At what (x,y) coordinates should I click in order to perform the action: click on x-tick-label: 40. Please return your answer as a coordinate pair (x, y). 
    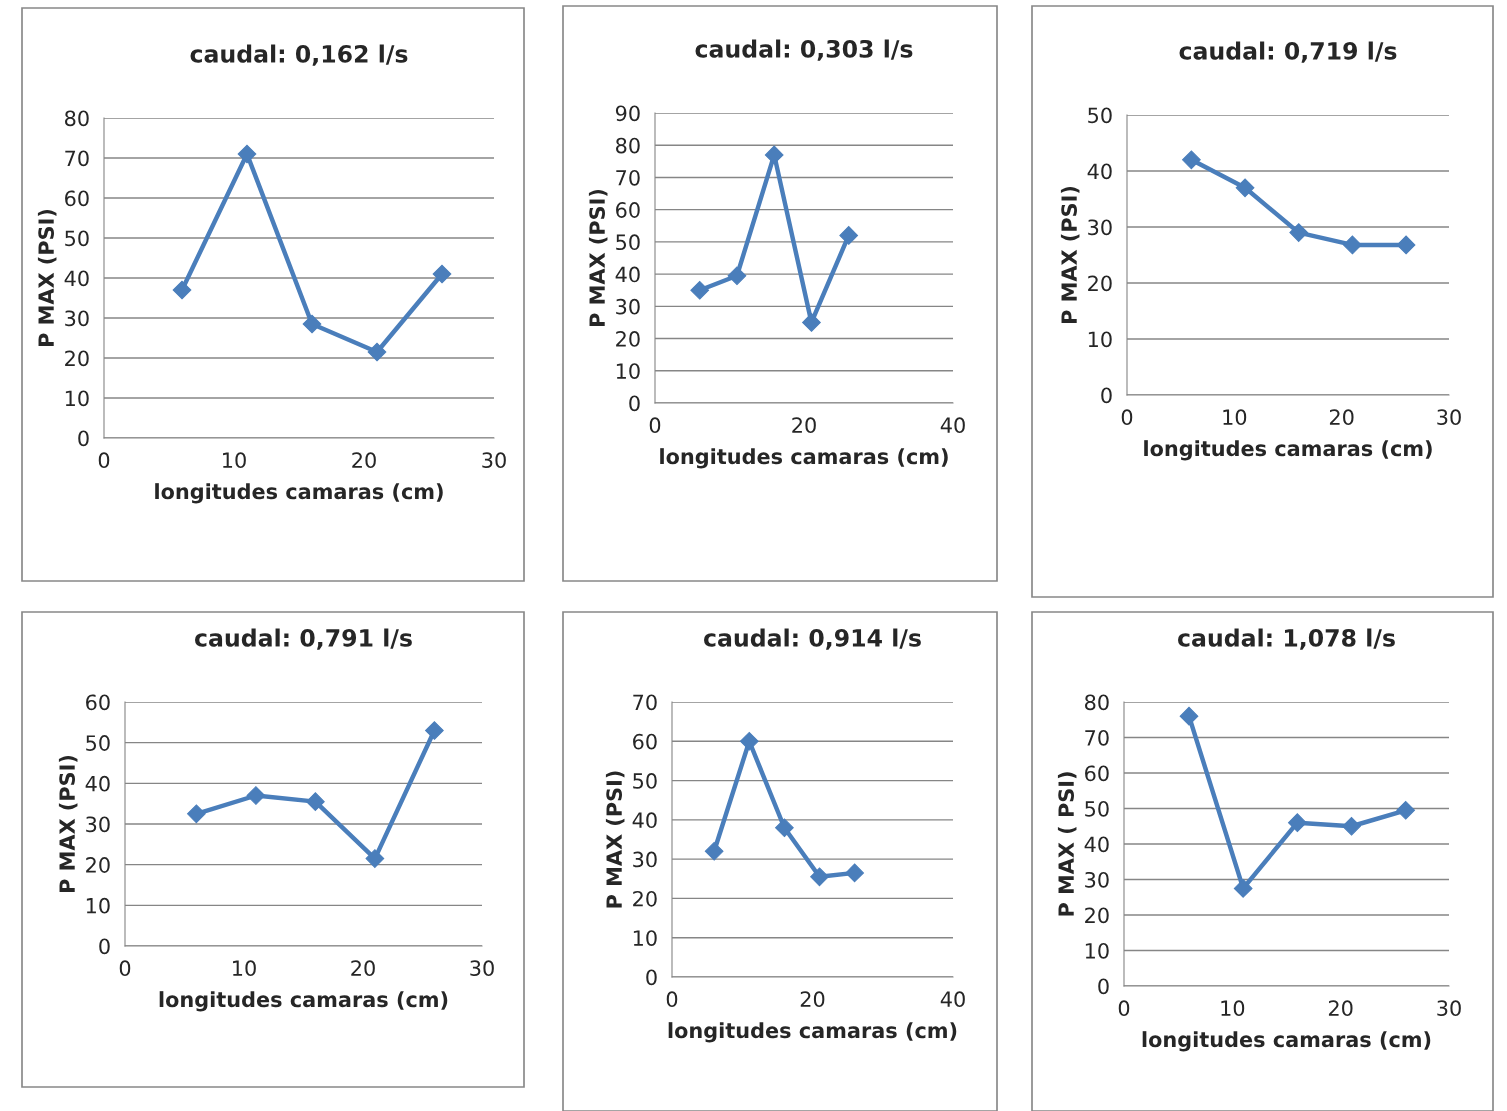
    Looking at the image, I should click on (952, 999).